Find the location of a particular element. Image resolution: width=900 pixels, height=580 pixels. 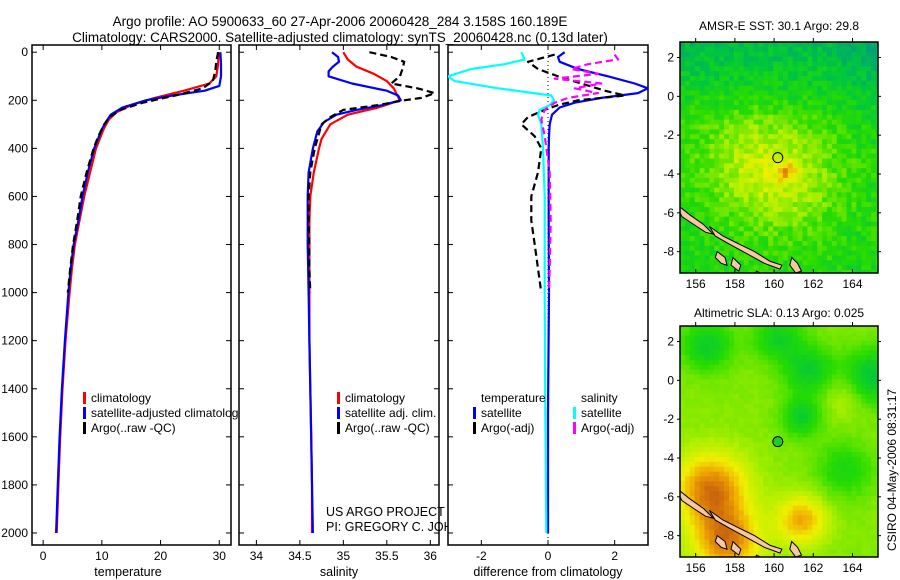

difference-legend-heading: temperature is located at coordinates (513, 398).